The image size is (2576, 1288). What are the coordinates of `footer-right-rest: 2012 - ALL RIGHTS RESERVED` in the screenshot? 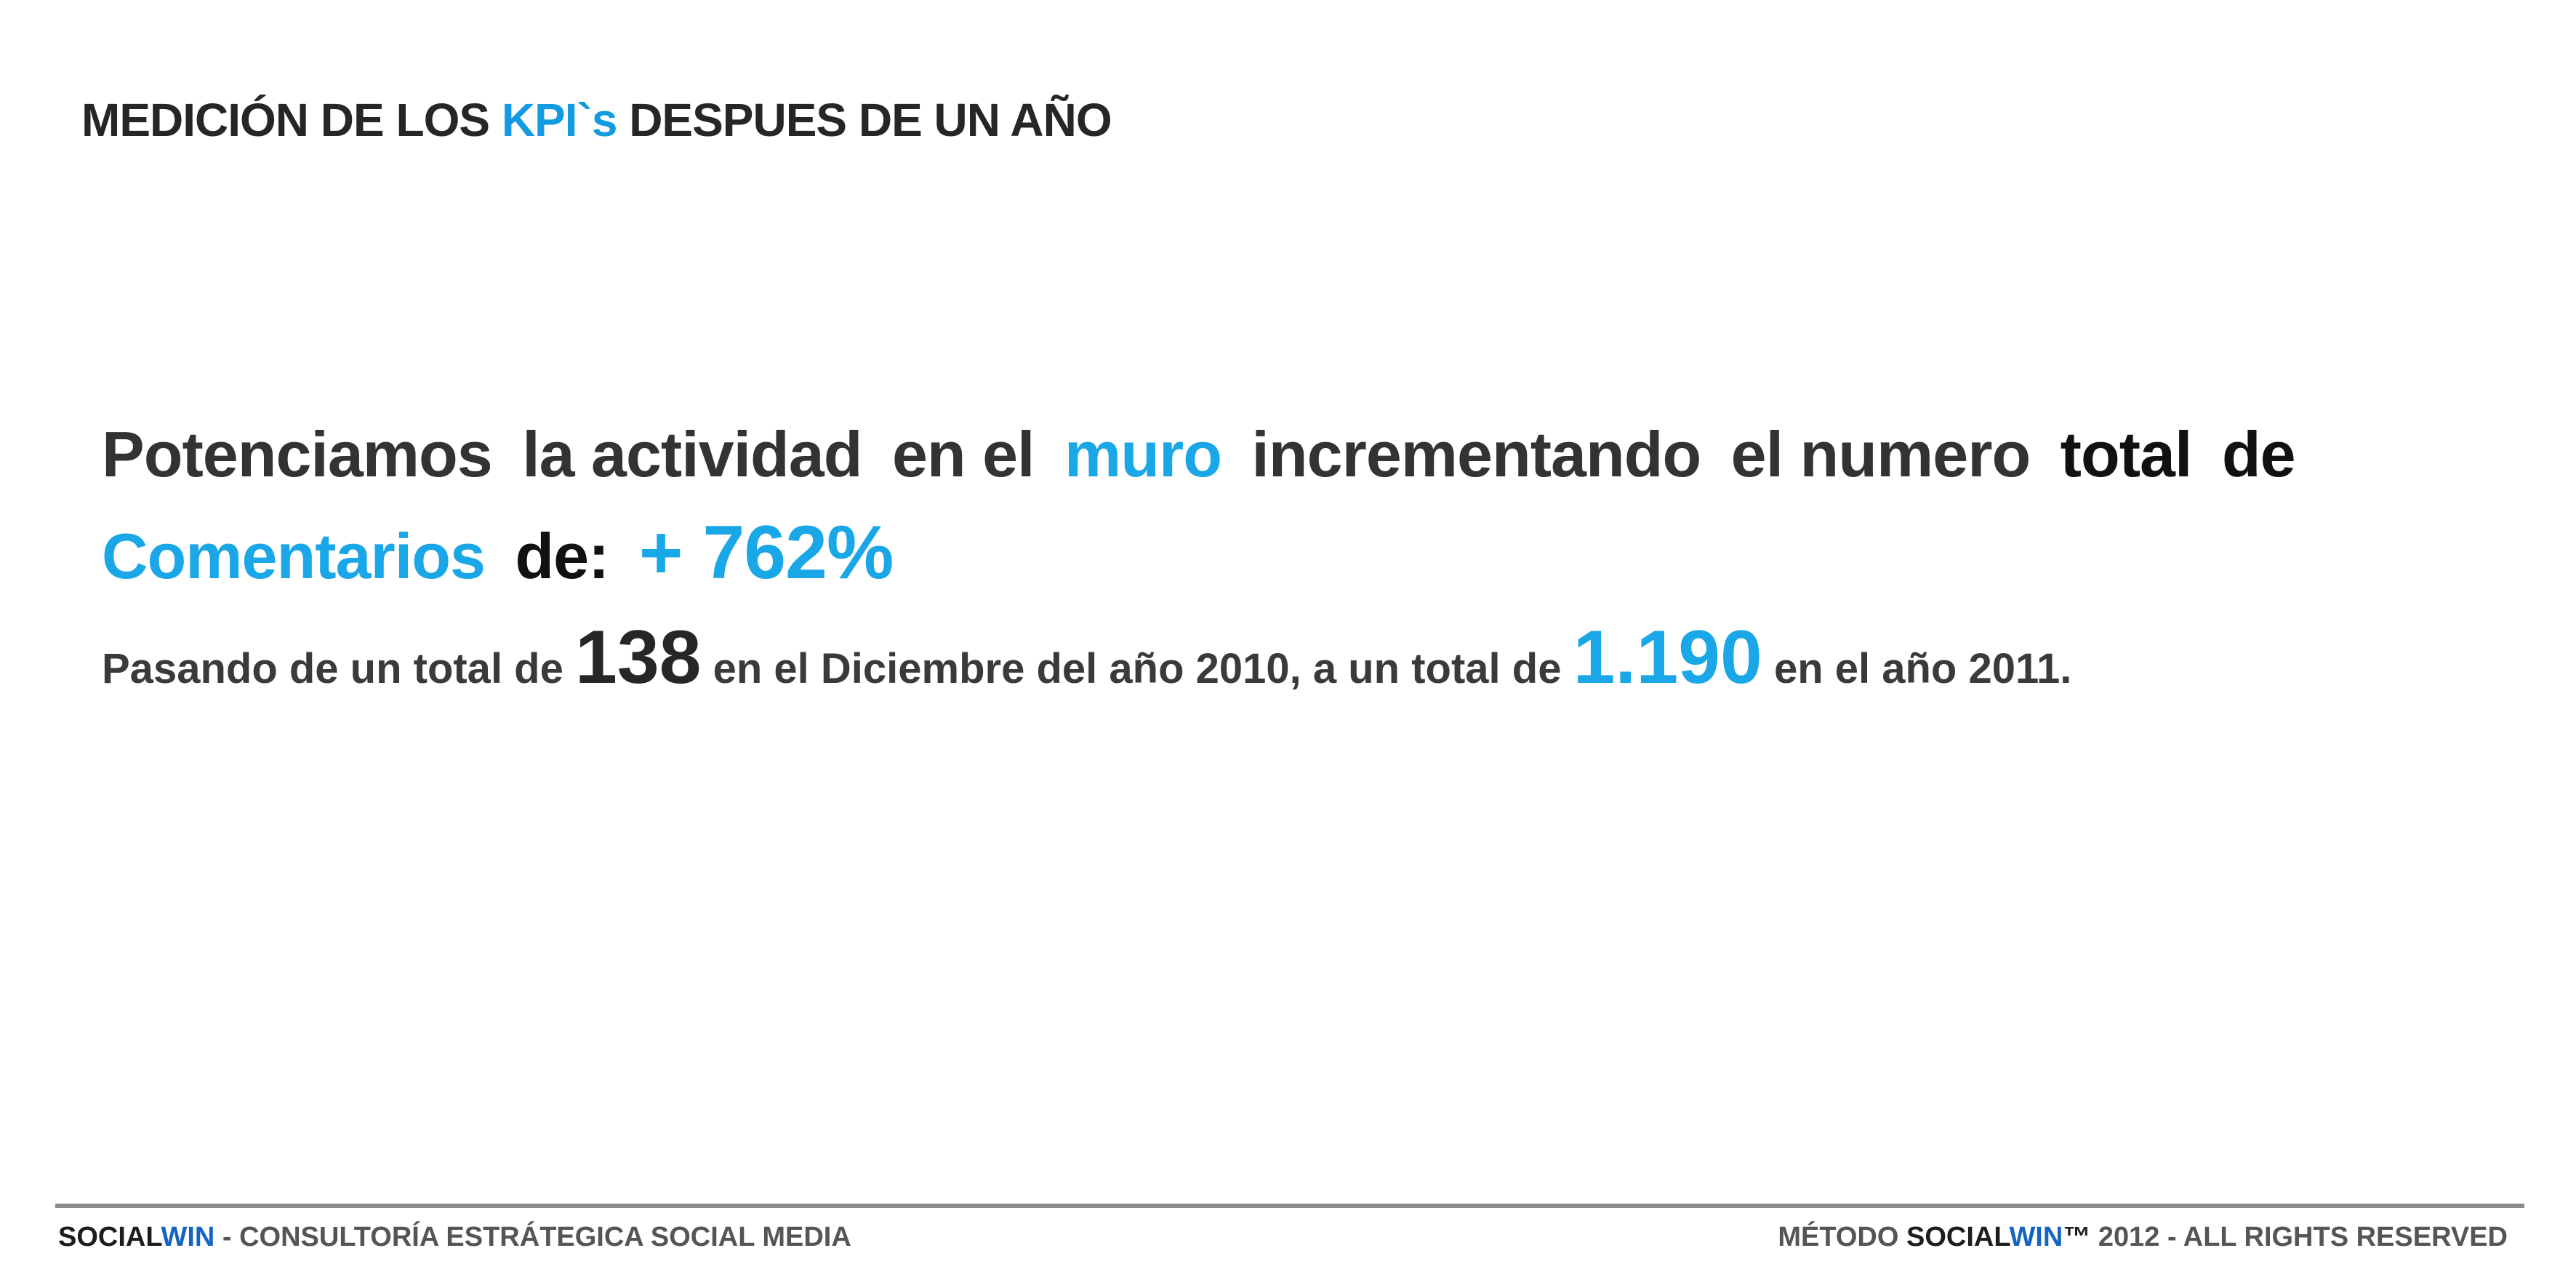 It's located at (2299, 1237).